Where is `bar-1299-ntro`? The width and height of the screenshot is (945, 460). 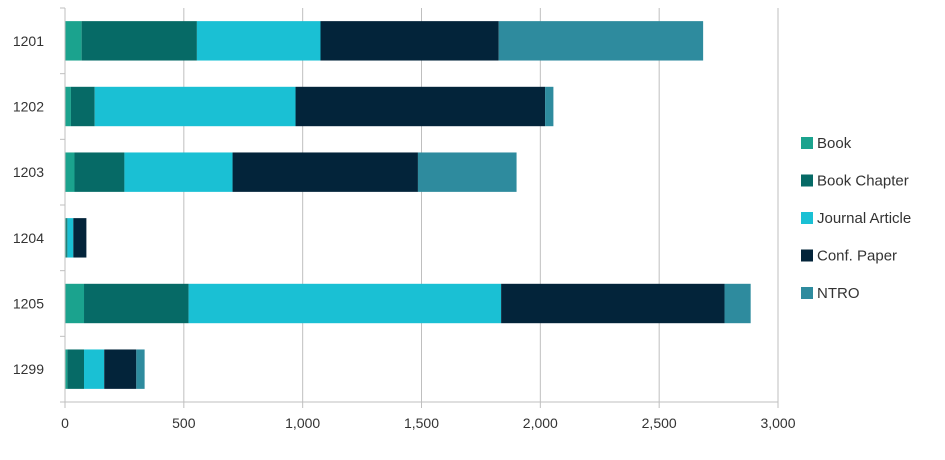
bar-1299-ntro is located at coordinates (140, 369).